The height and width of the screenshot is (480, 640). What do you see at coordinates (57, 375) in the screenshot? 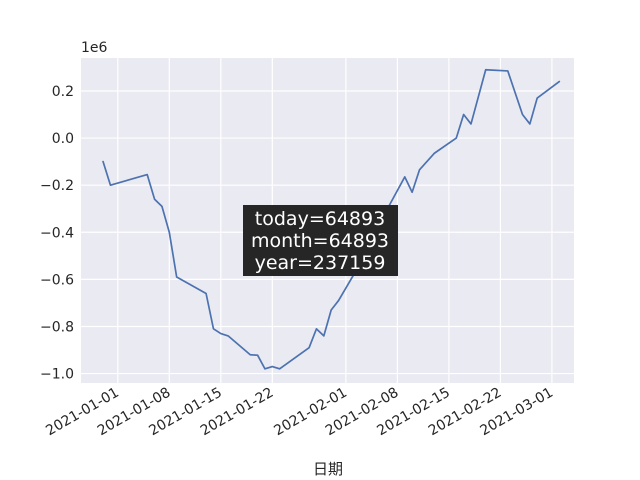
I see `y-tick-label: −1.0` at bounding box center [57, 375].